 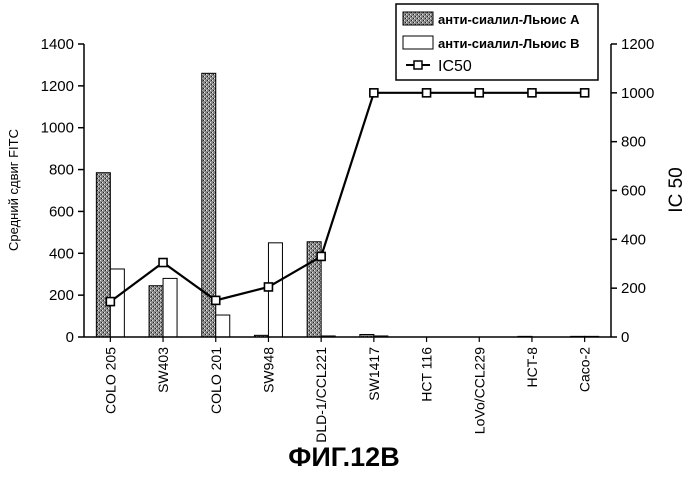 What do you see at coordinates (479, 390) in the screenshot?
I see `x-tick-label: LoVo/CCL229` at bounding box center [479, 390].